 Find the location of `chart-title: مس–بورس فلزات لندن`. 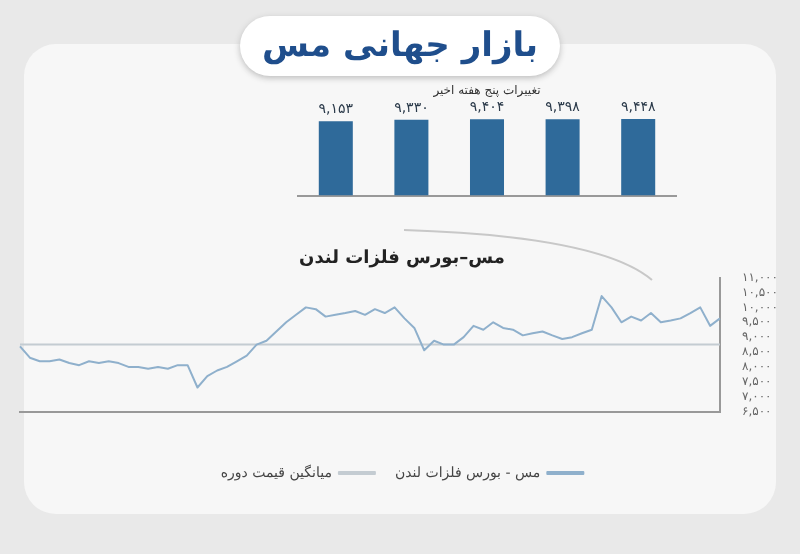

chart-title: مس–بورس فلزات لندن is located at coordinates (402, 259).